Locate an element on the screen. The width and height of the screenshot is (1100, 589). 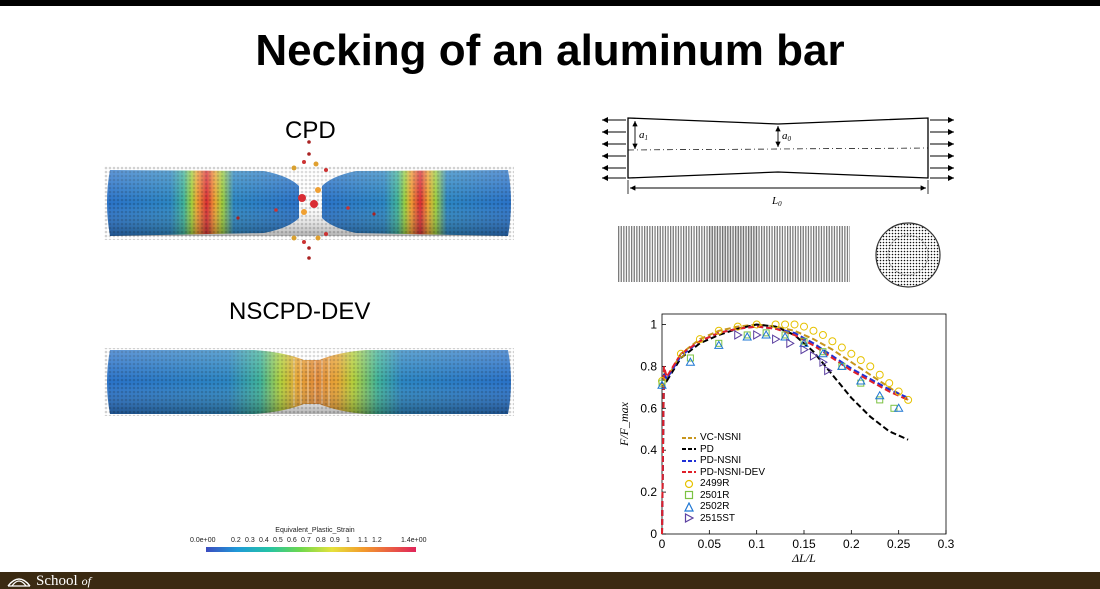
series-line-pd is located at coordinates (785, 429).